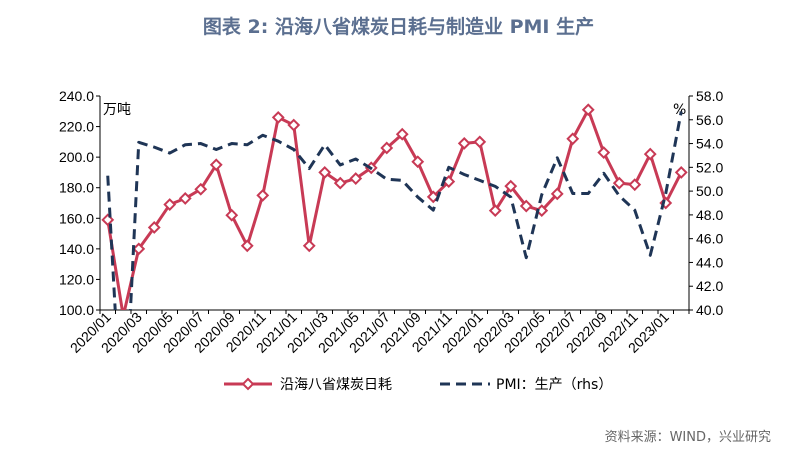 The image size is (797, 456). Describe the element at coordinates (709, 96) in the screenshot. I see `right-tick-label: 58.0` at that location.